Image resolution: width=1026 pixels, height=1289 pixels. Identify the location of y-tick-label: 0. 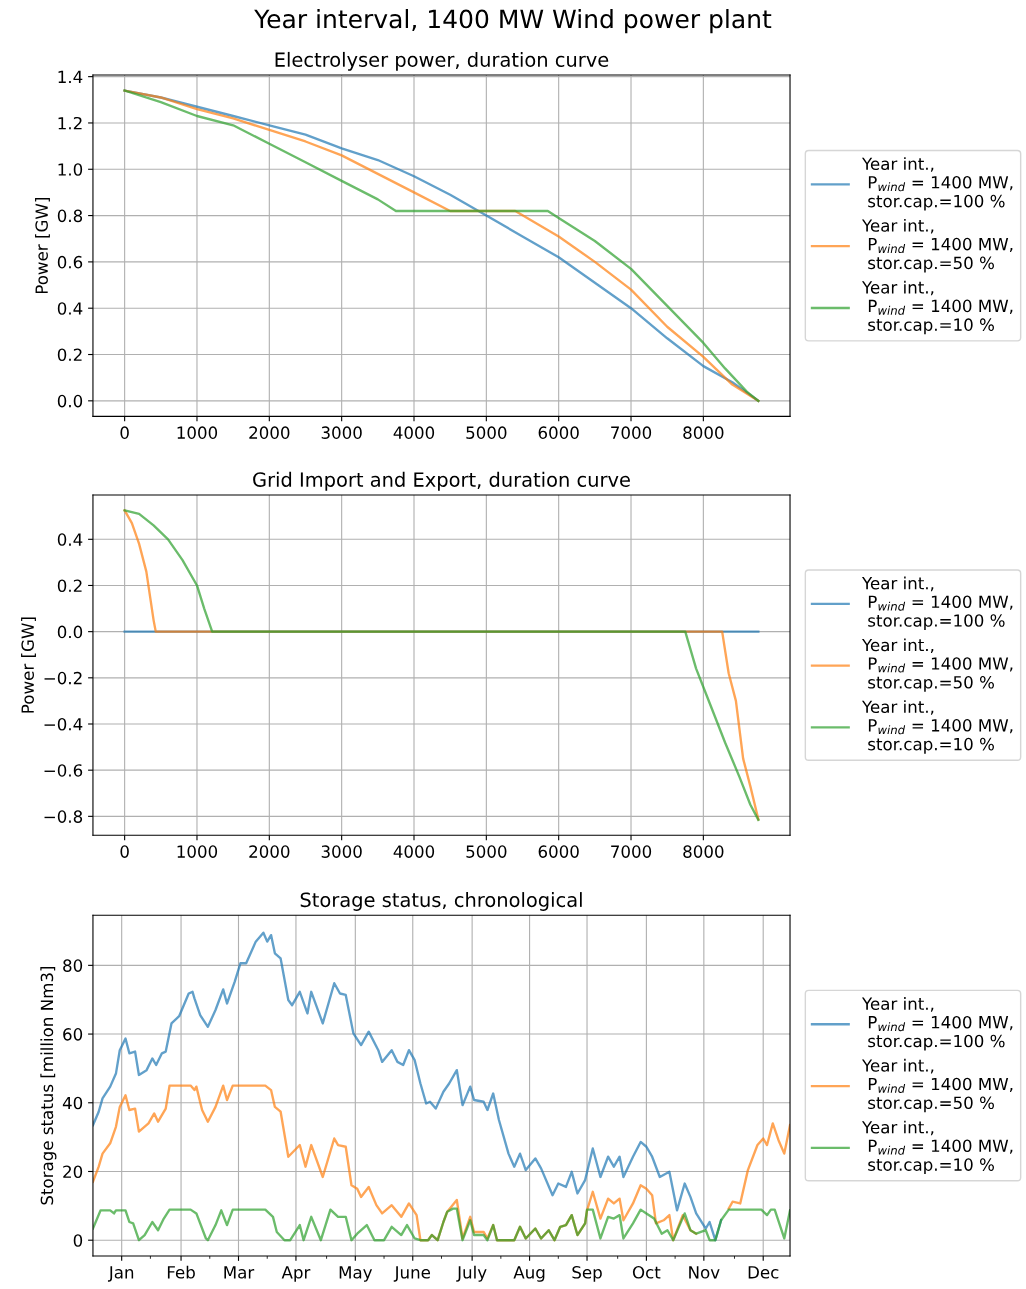
(78, 1240).